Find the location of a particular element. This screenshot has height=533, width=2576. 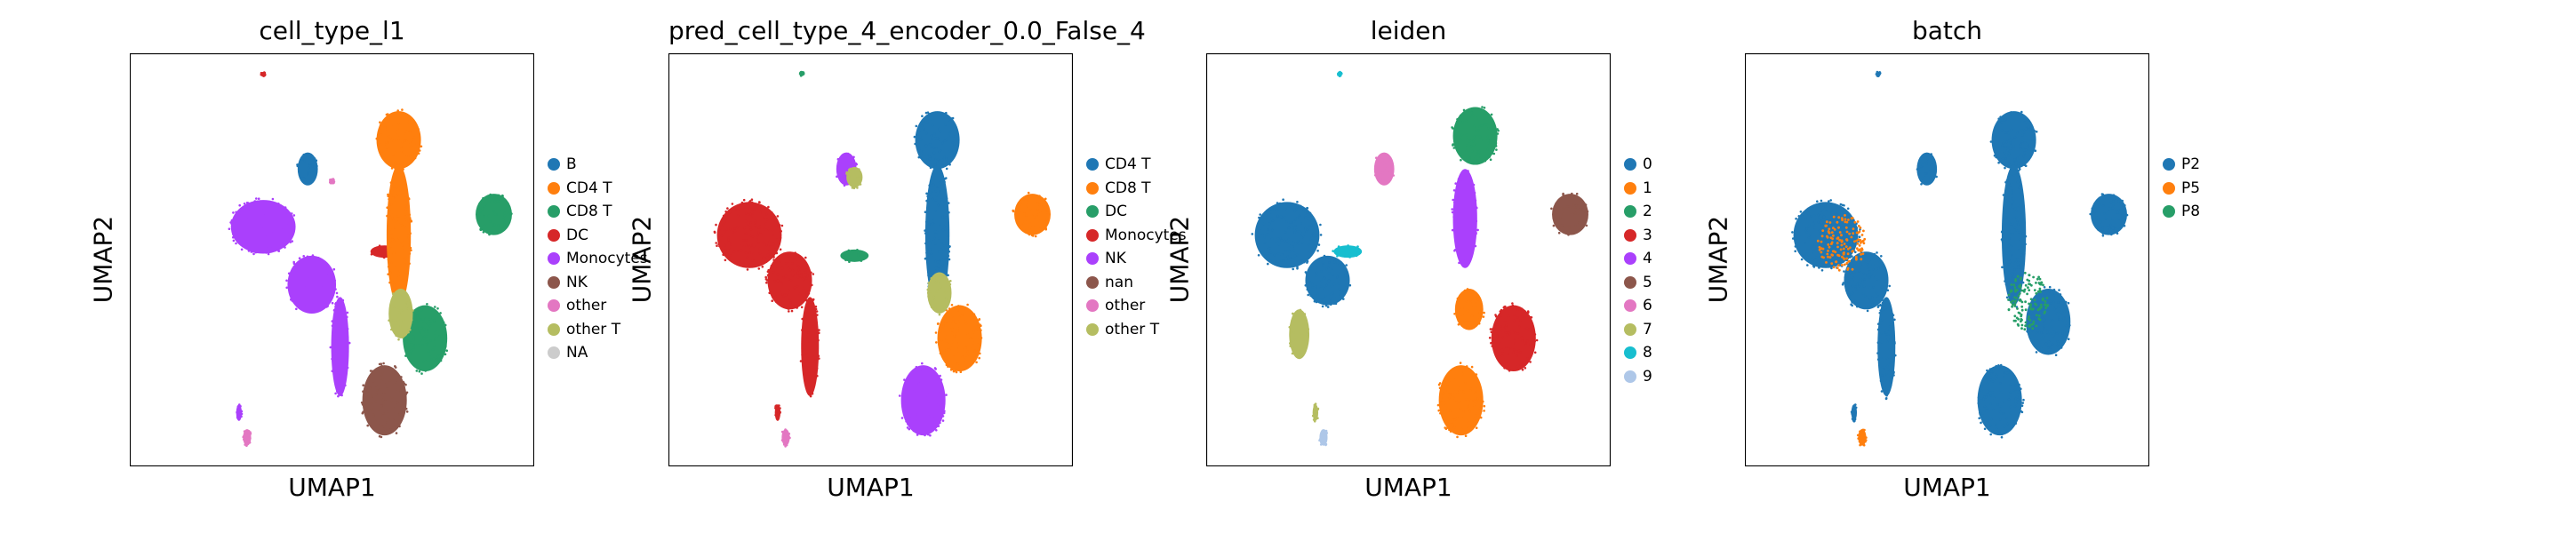

panel-title: cell_type_l1 is located at coordinates (332, 30).